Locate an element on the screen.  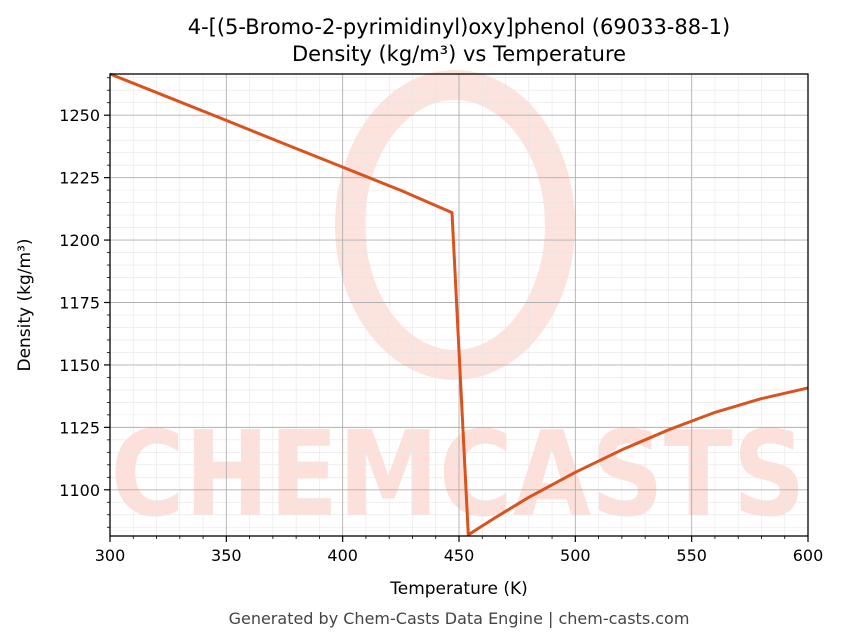
x-tick-label: 450 is located at coordinates (459, 555).